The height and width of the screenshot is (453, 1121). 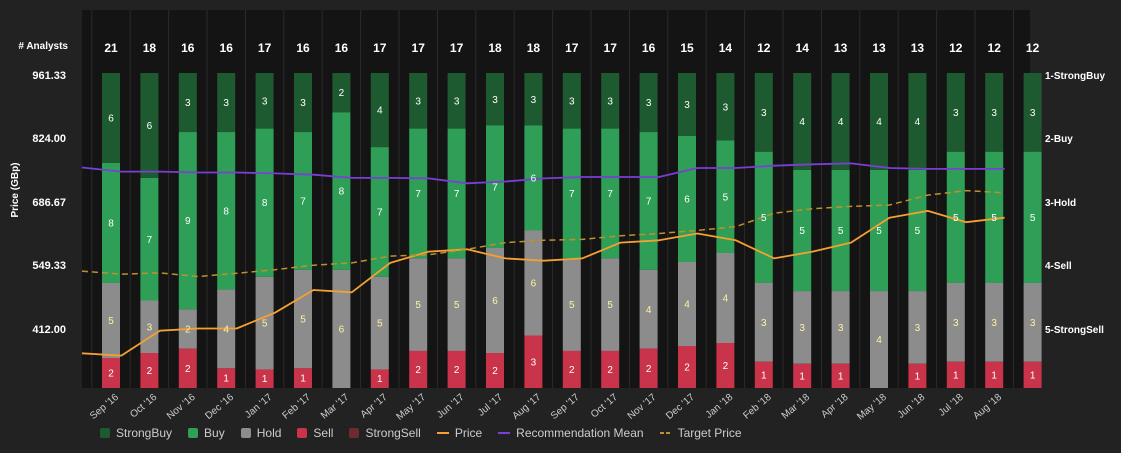 I want to click on legend-label: Hold, so click(x=269, y=433).